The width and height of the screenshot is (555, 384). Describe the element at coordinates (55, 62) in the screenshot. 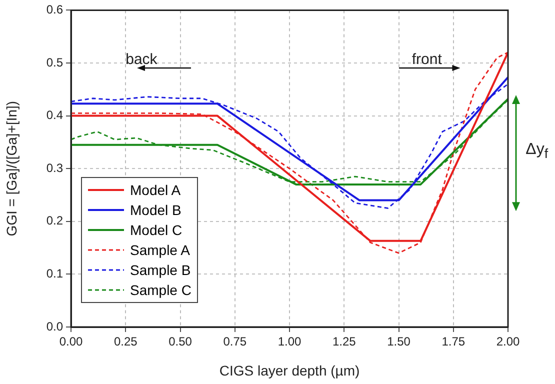

I see `y-tick-label: 0.5` at that location.